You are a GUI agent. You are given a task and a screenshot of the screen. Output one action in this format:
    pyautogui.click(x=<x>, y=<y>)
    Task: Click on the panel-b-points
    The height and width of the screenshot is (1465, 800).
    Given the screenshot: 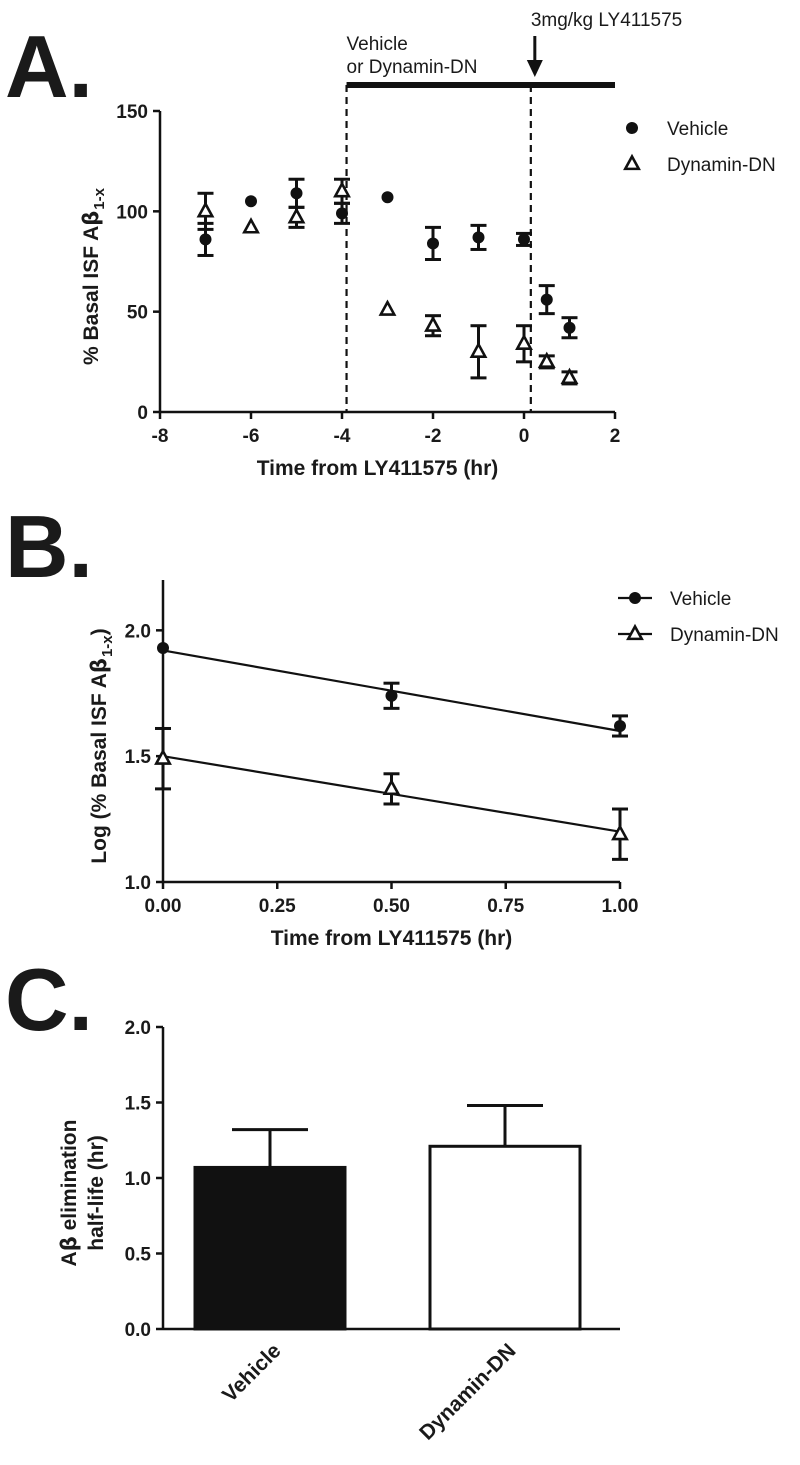 What is the action you would take?
    pyautogui.click(x=391, y=751)
    